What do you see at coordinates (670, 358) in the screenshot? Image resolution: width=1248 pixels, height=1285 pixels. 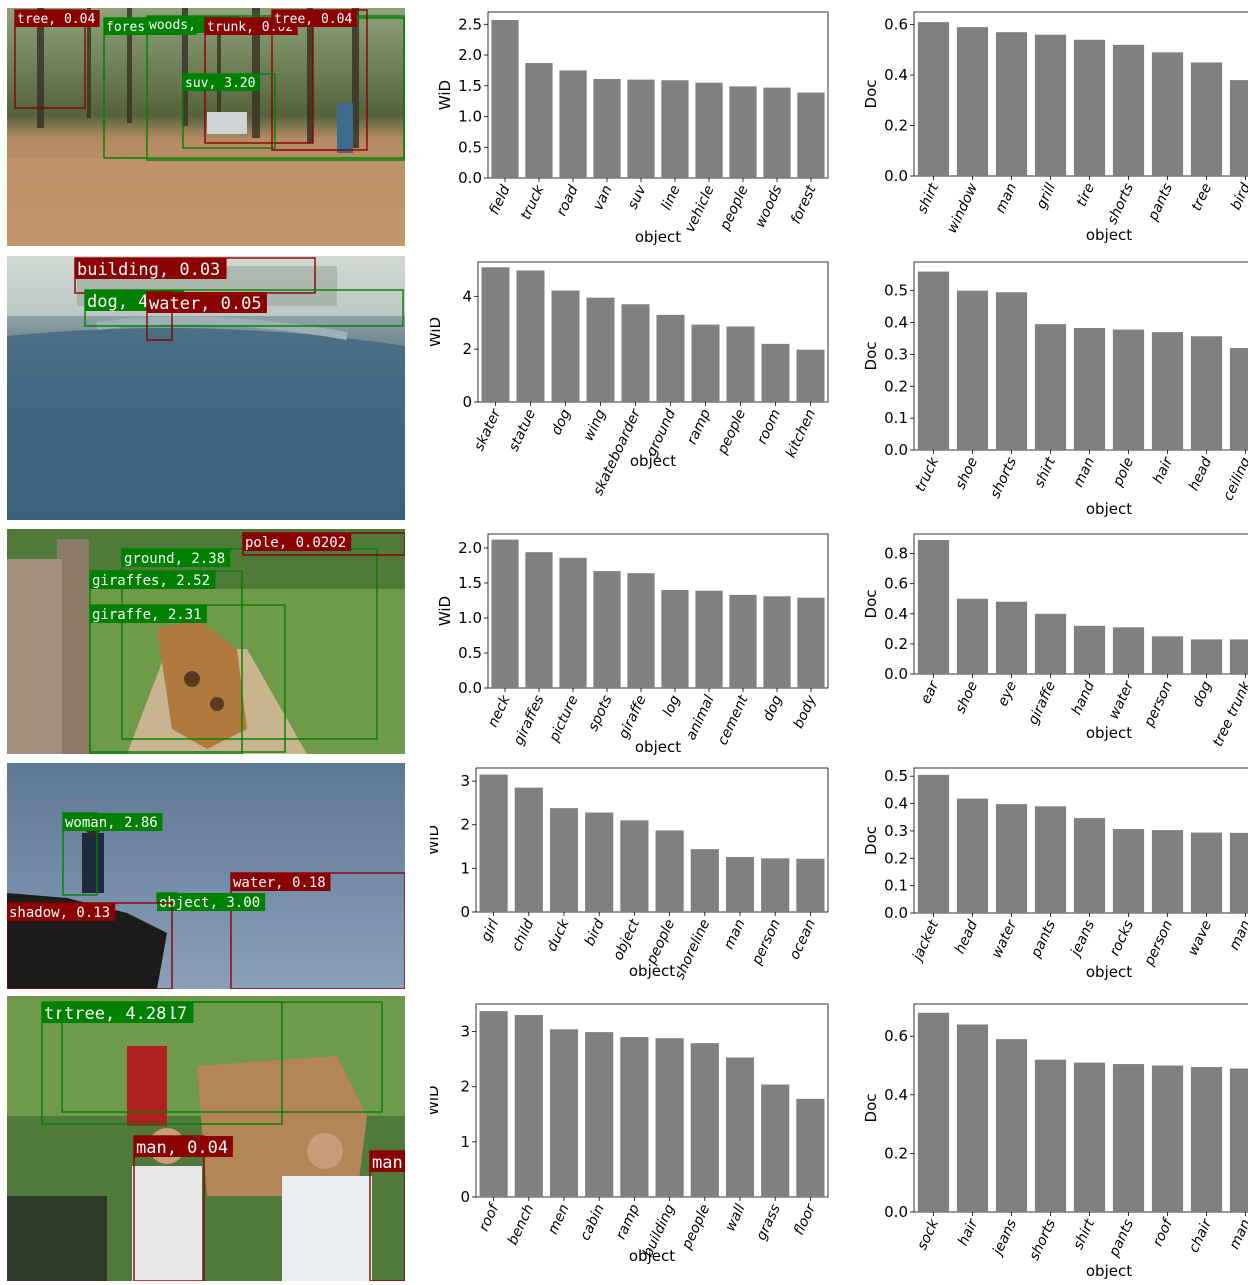 I see `bar-ground` at bounding box center [670, 358].